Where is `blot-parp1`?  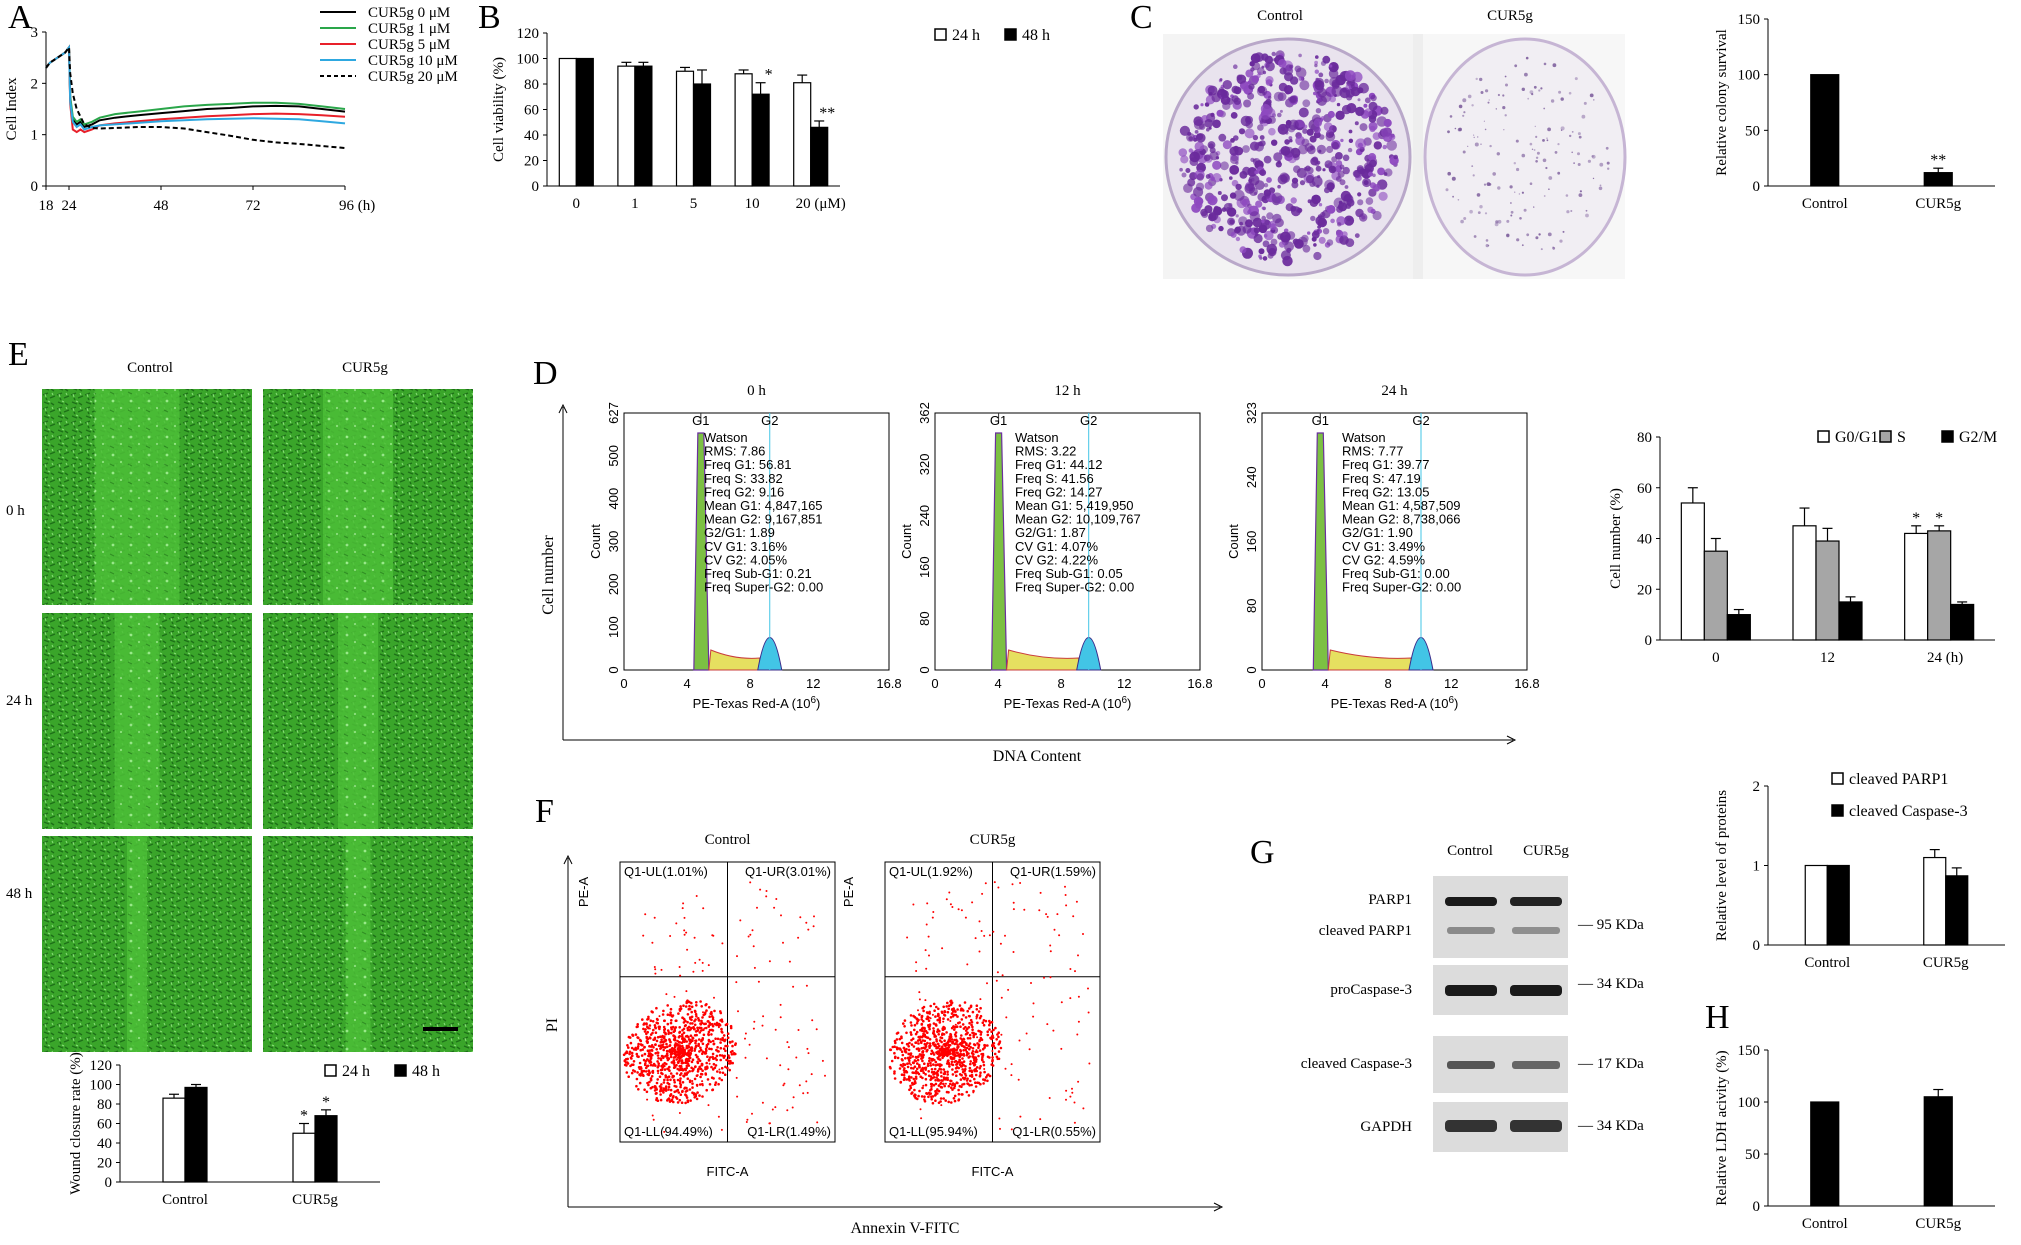
blot-parp1 is located at coordinates (1500, 917).